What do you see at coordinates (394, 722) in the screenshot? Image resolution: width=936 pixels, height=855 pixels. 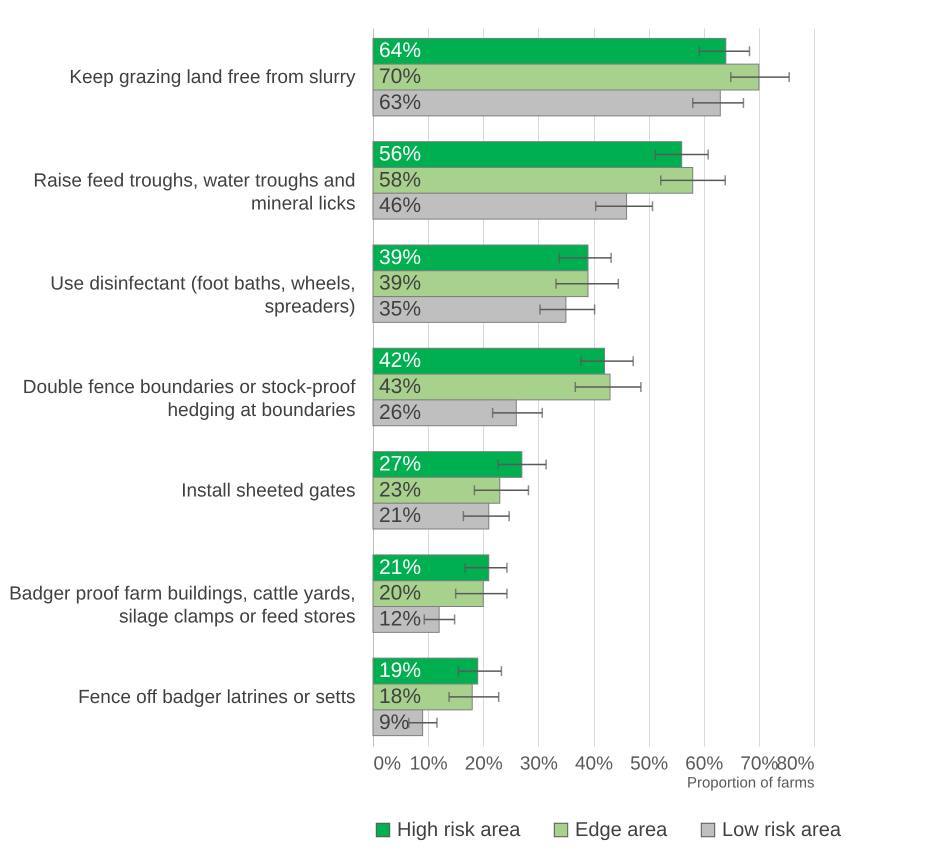 I see `data-label: 9%` at bounding box center [394, 722].